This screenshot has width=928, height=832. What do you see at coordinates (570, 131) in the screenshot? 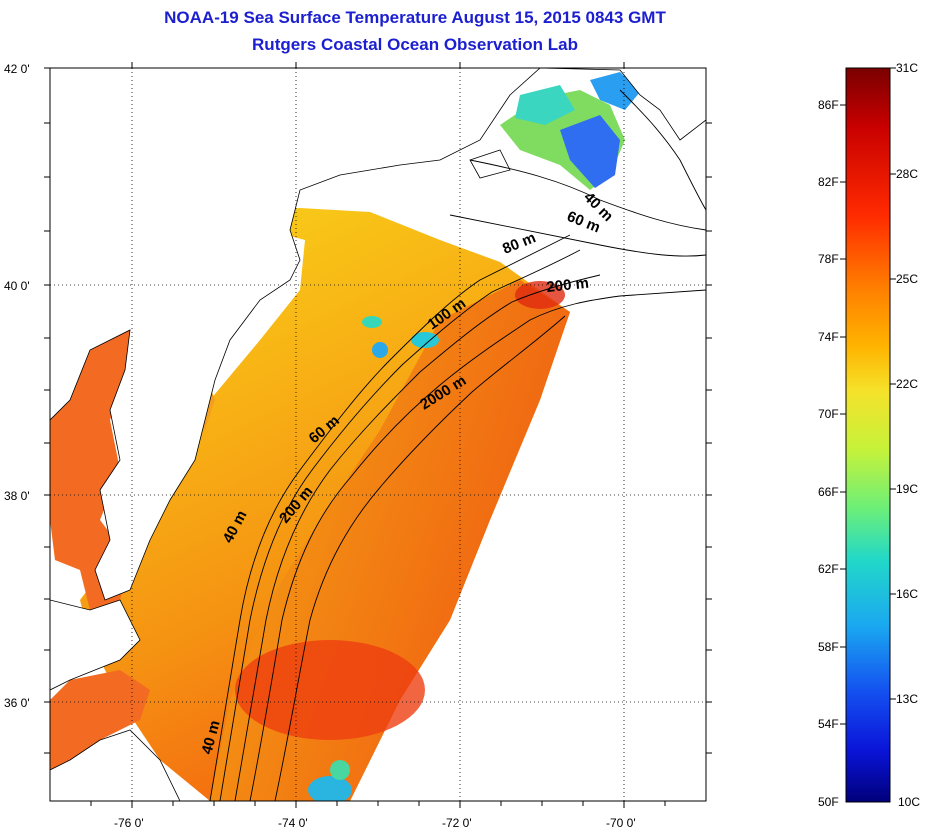
I see `northern-patch` at bounding box center [570, 131].